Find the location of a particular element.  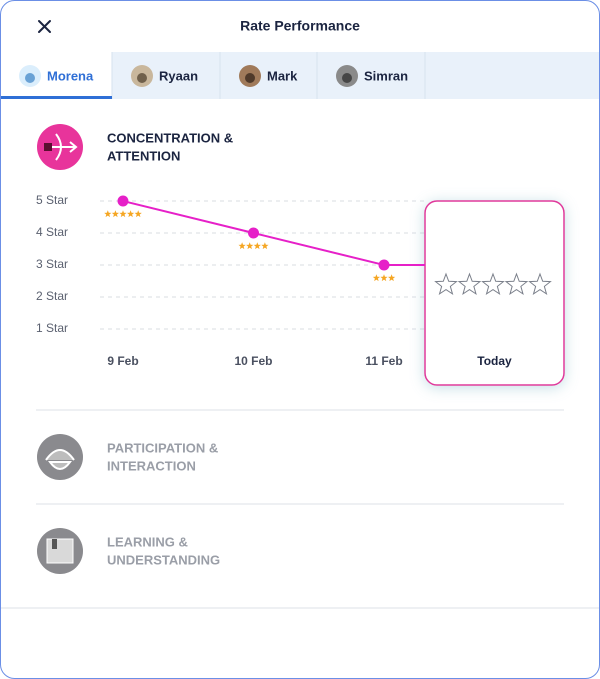

x-tick-label: Today is located at coordinates (494, 361).